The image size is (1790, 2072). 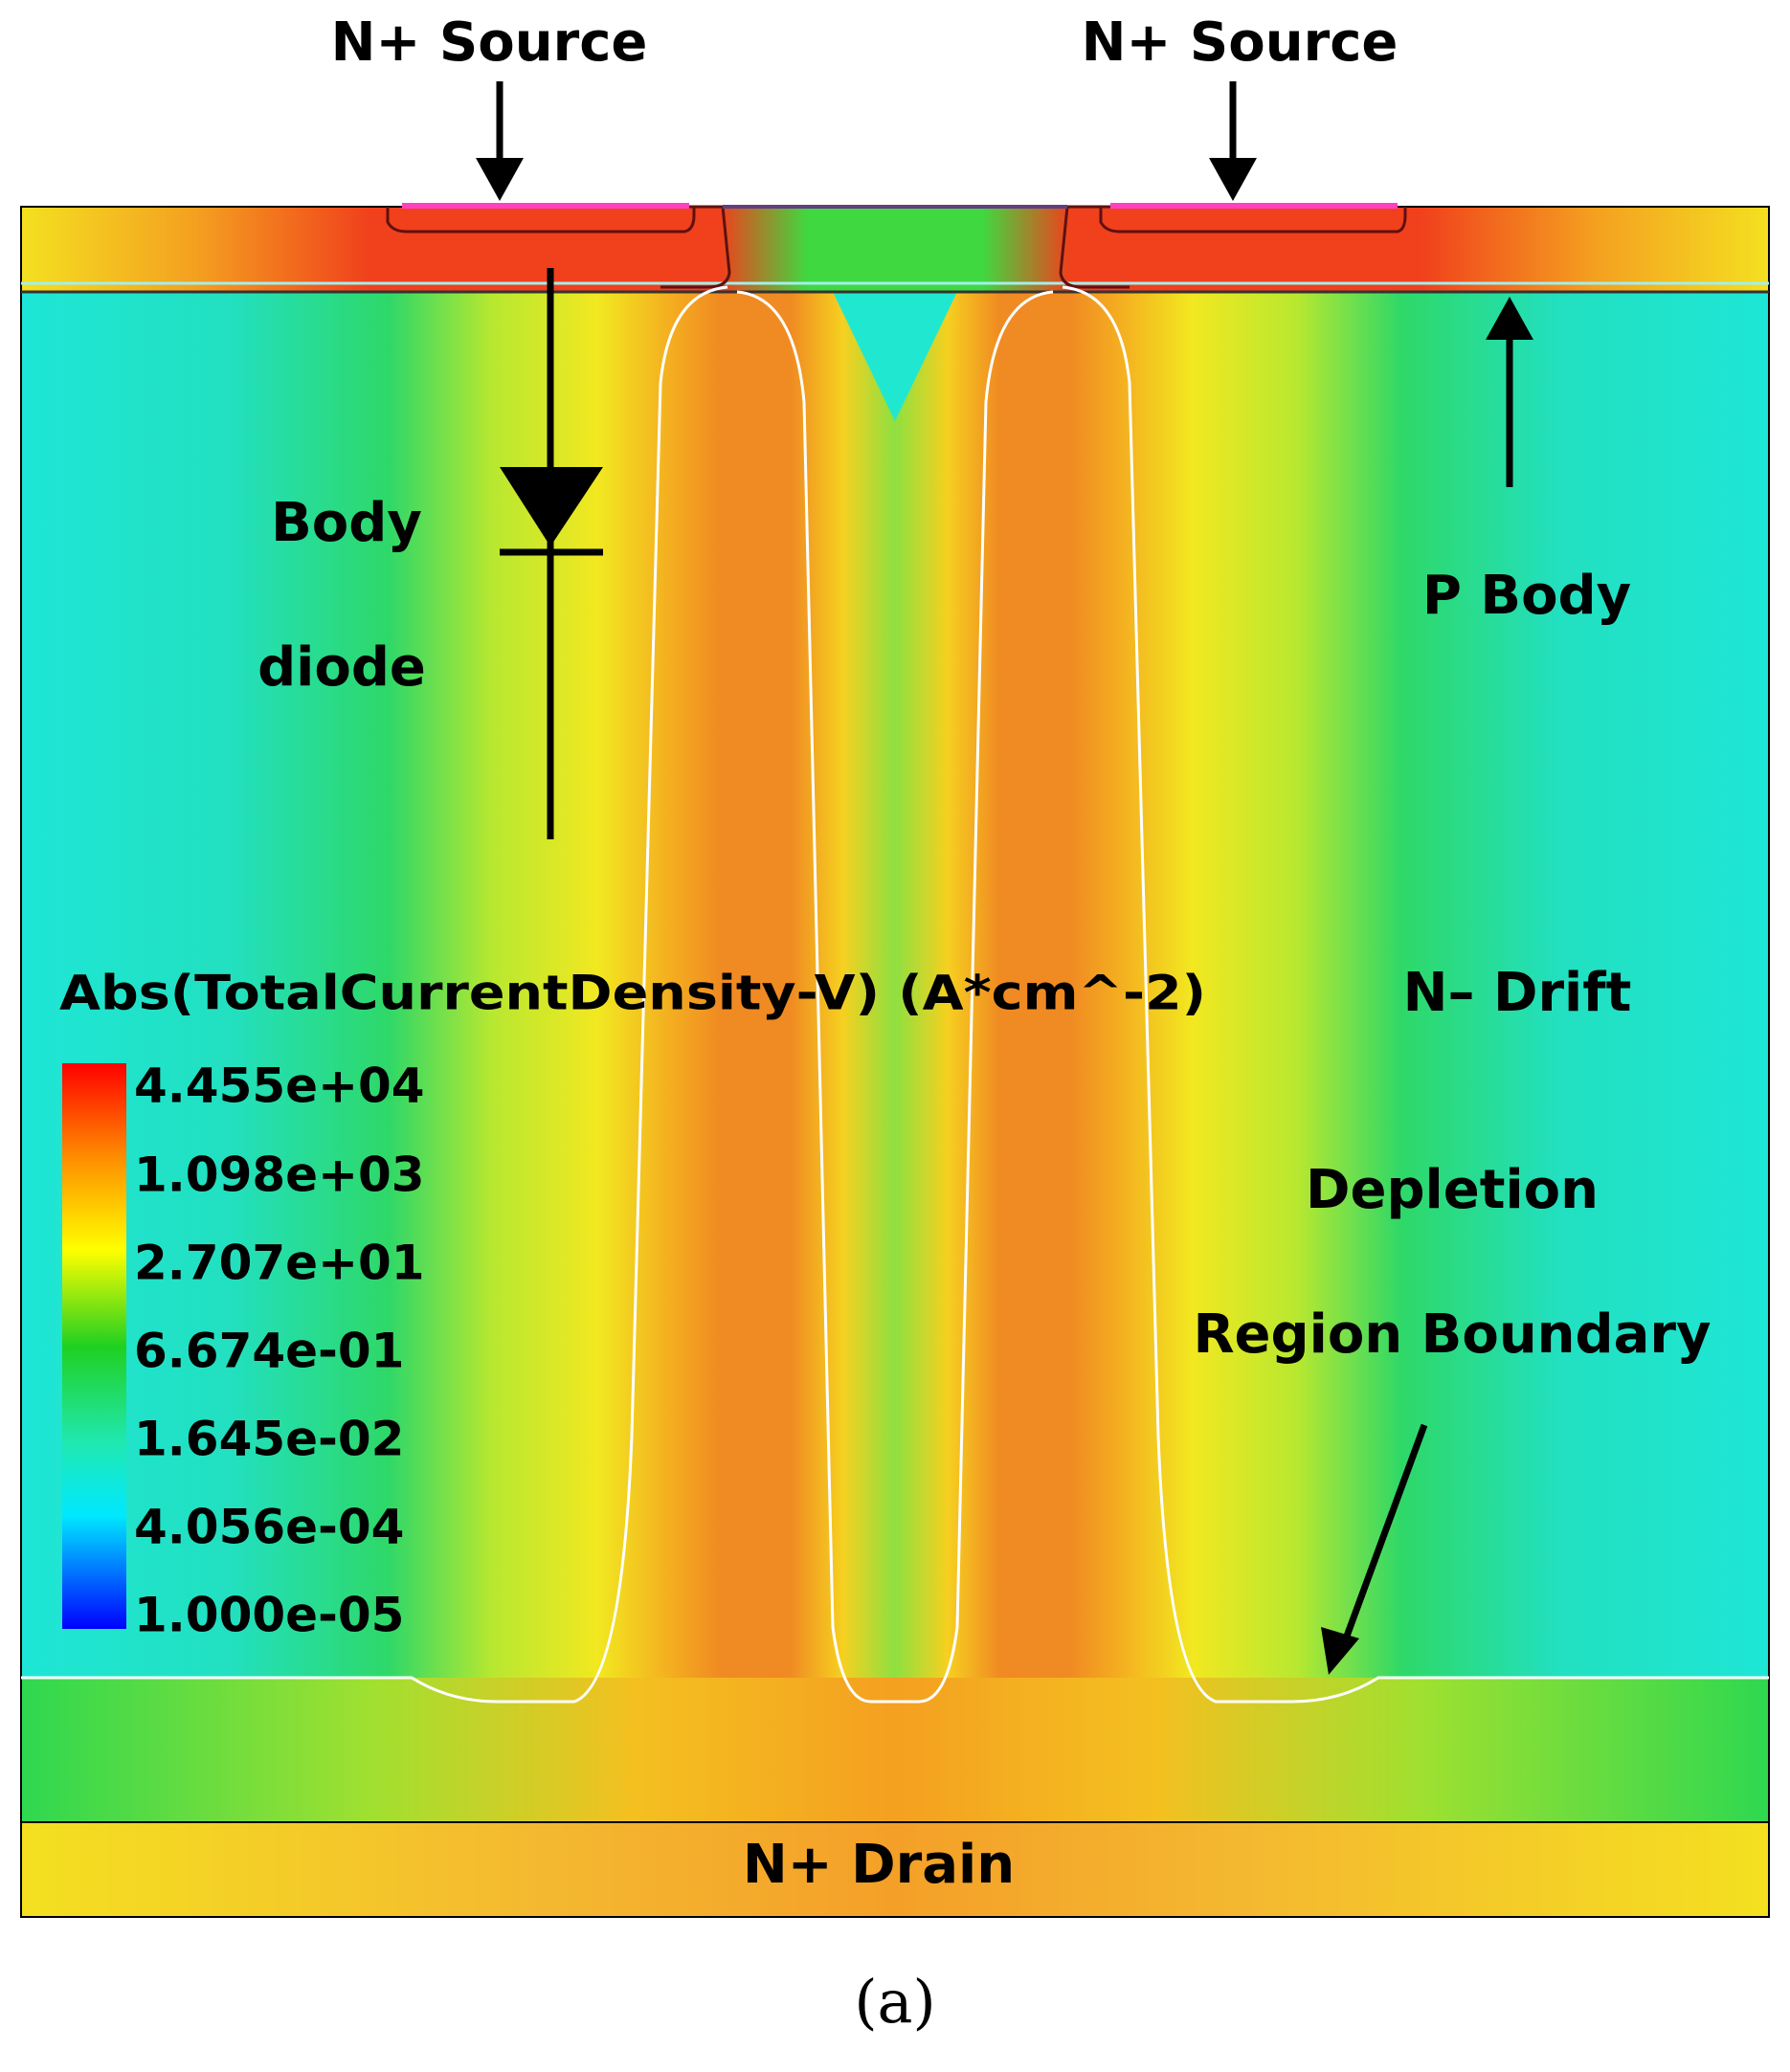 What do you see at coordinates (895, 250) in the screenshot?
I see `top-layer` at bounding box center [895, 250].